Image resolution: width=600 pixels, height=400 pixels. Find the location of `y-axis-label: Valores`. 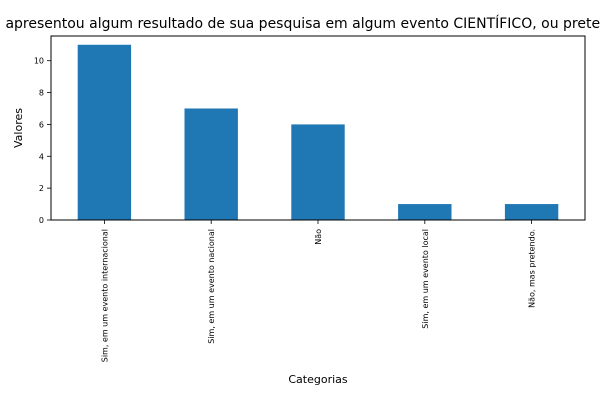

y-axis-label: Valores is located at coordinates (18, 128).